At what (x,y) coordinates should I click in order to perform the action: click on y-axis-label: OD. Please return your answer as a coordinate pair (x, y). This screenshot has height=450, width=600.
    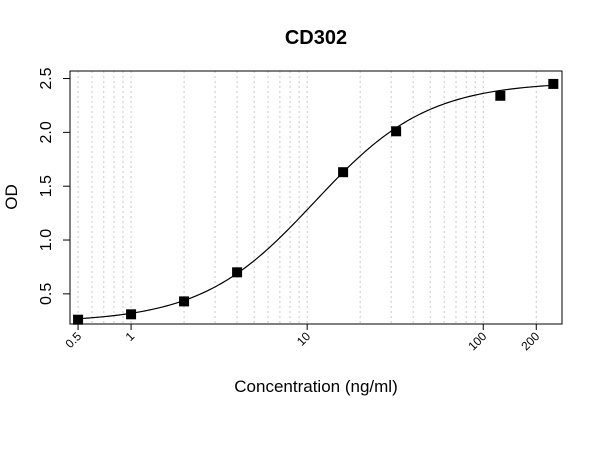
    Looking at the image, I should click on (11, 197).